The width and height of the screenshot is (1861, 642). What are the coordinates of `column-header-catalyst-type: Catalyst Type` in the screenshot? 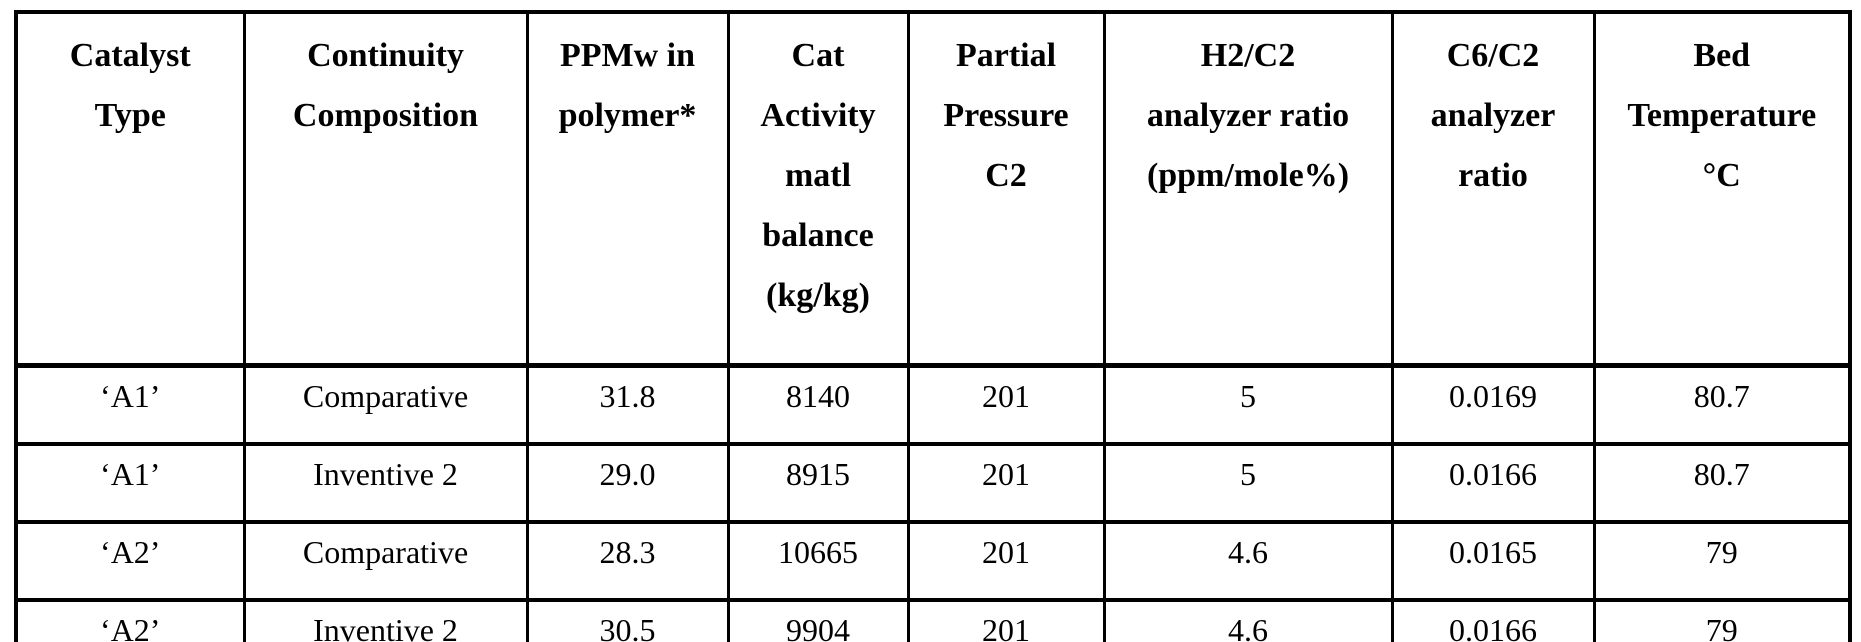 It's located at (130, 189).